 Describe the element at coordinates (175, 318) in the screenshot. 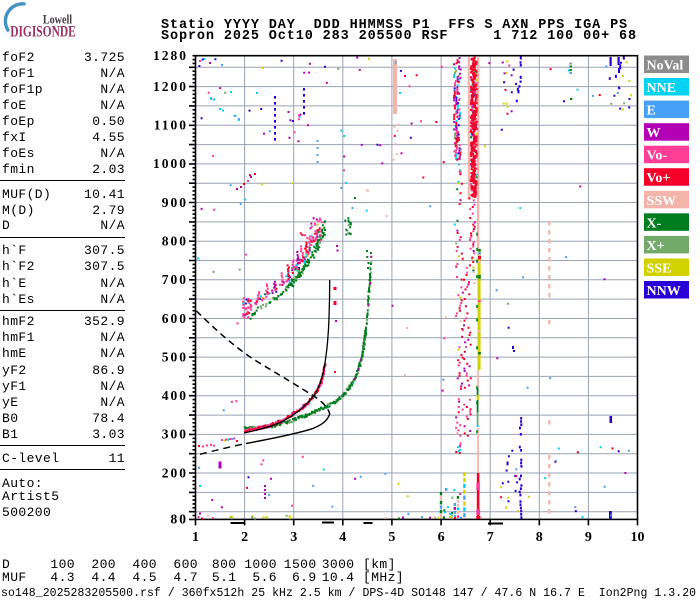

I see `svg-text: 600` at that location.